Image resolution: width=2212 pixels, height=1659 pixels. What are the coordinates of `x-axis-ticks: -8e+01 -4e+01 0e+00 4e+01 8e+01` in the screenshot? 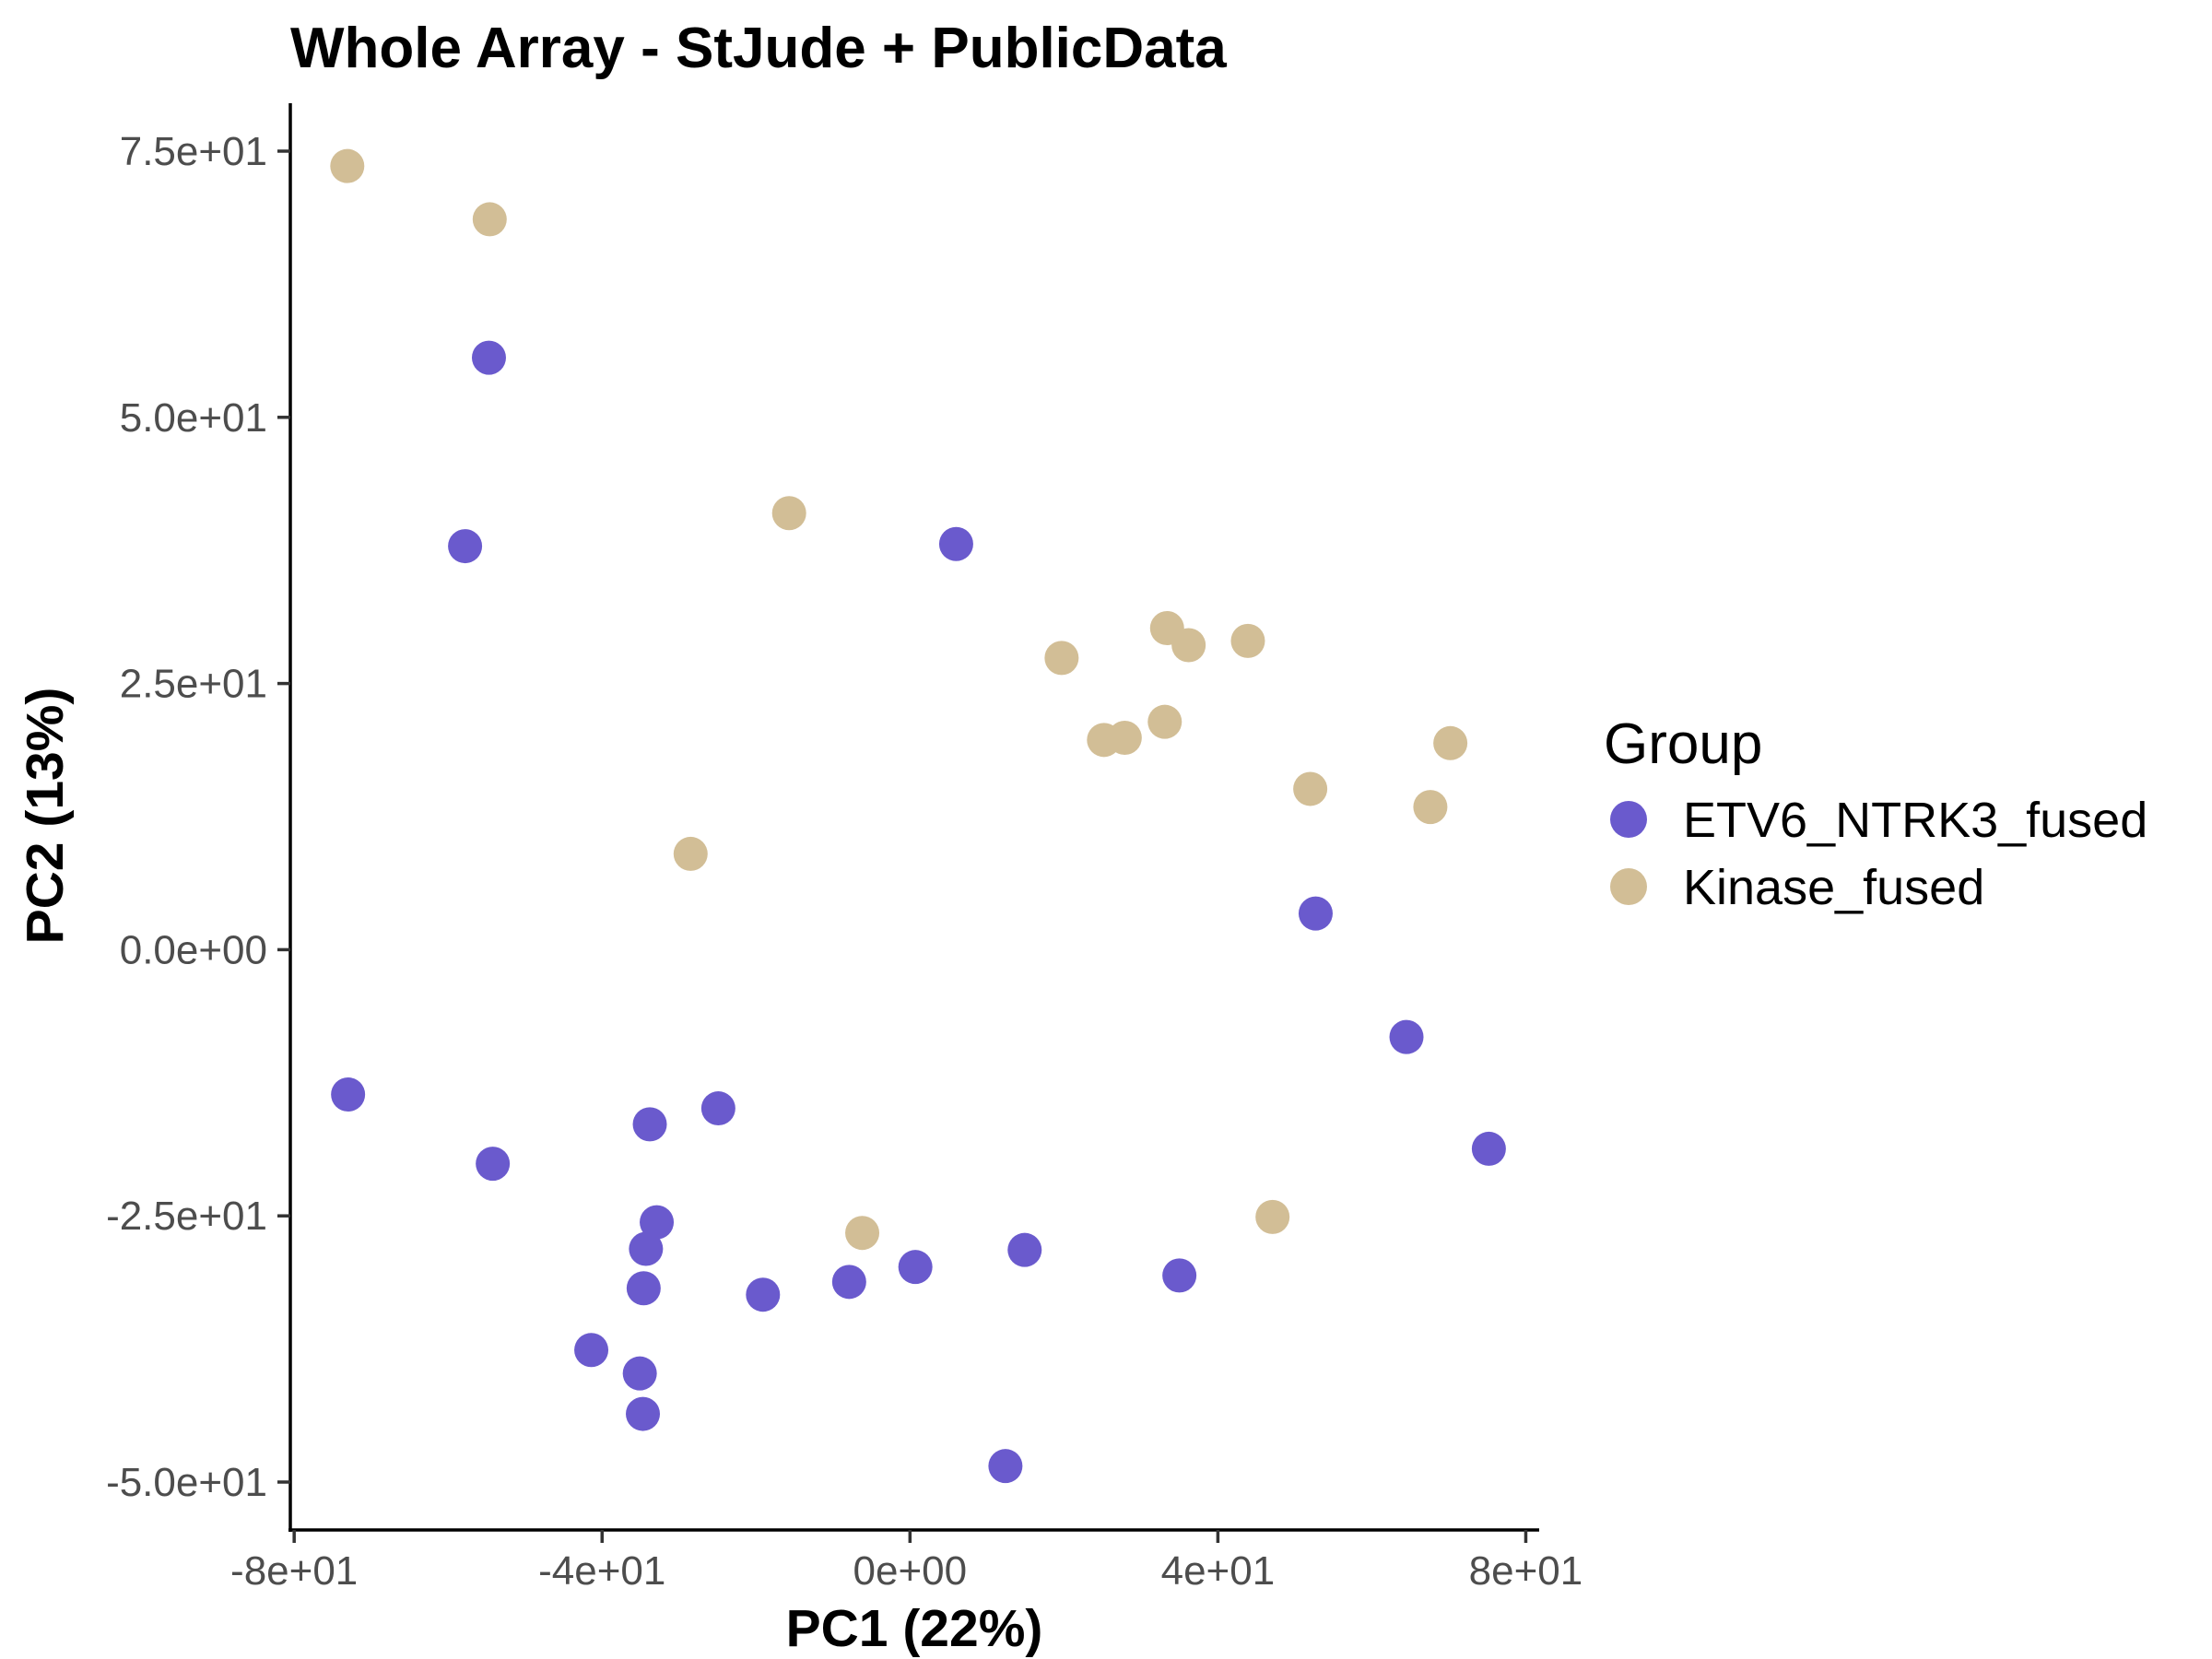 It's located at (906, 1562).